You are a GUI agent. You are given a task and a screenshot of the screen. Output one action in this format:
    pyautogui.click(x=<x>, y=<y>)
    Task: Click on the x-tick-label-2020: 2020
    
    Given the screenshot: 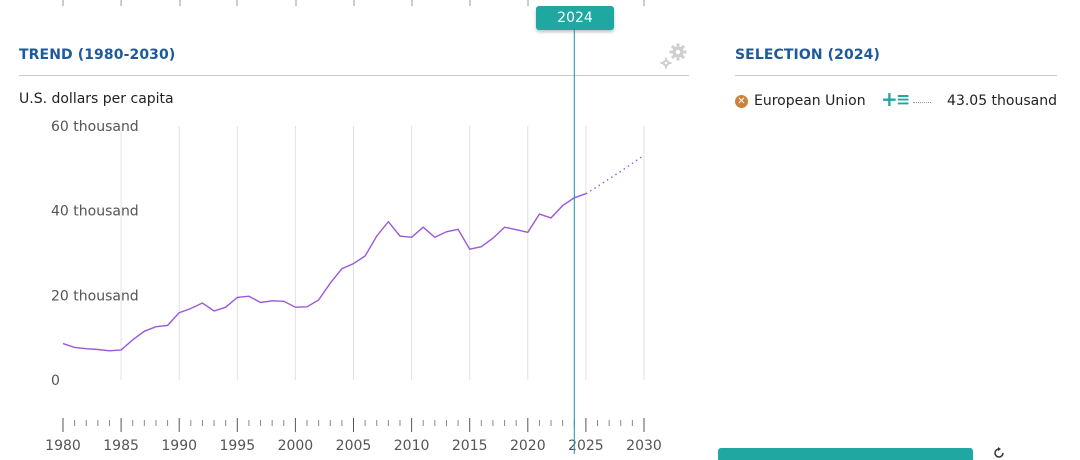 What is the action you would take?
    pyautogui.click(x=528, y=446)
    